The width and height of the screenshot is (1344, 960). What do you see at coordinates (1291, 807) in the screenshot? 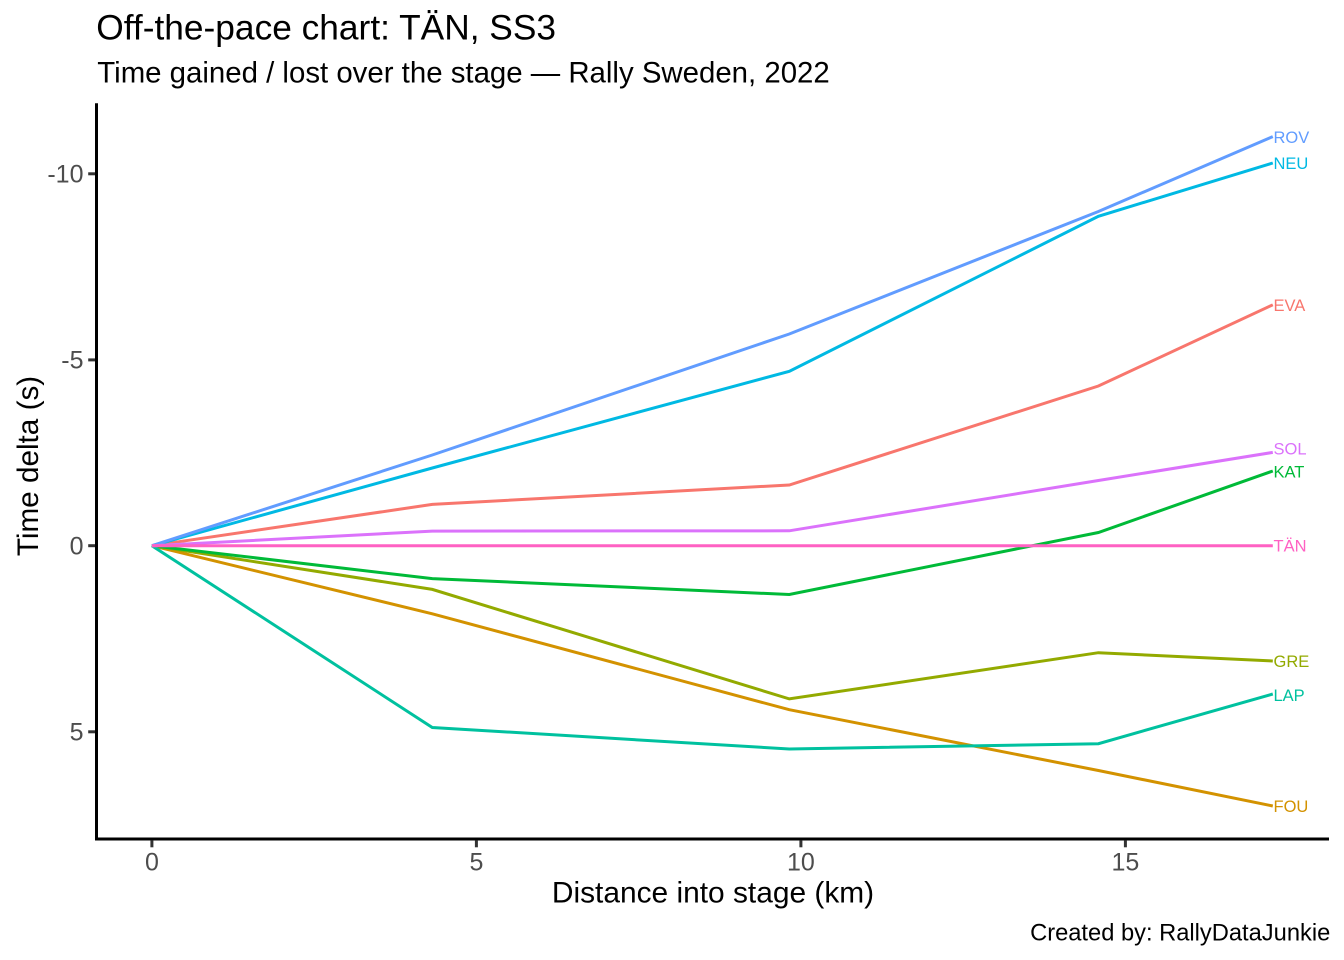
I see `svg-text: FOU` at bounding box center [1291, 807].